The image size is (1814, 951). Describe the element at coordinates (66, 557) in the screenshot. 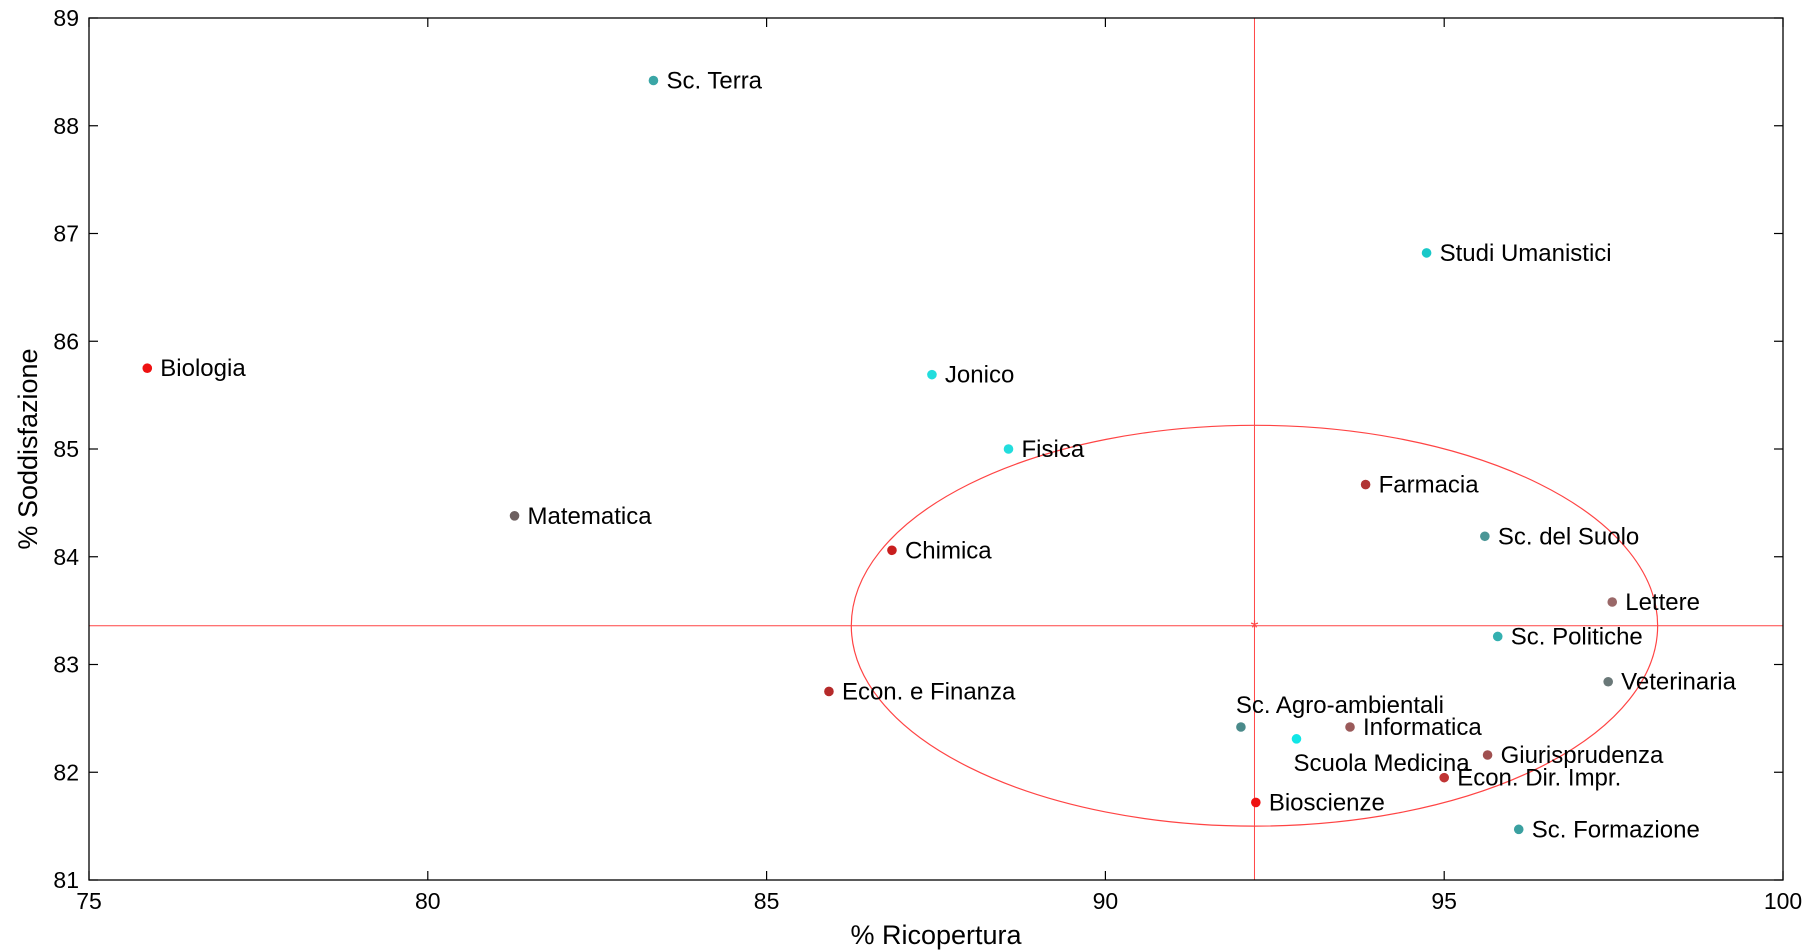

I see `y-tick-label: 84` at that location.